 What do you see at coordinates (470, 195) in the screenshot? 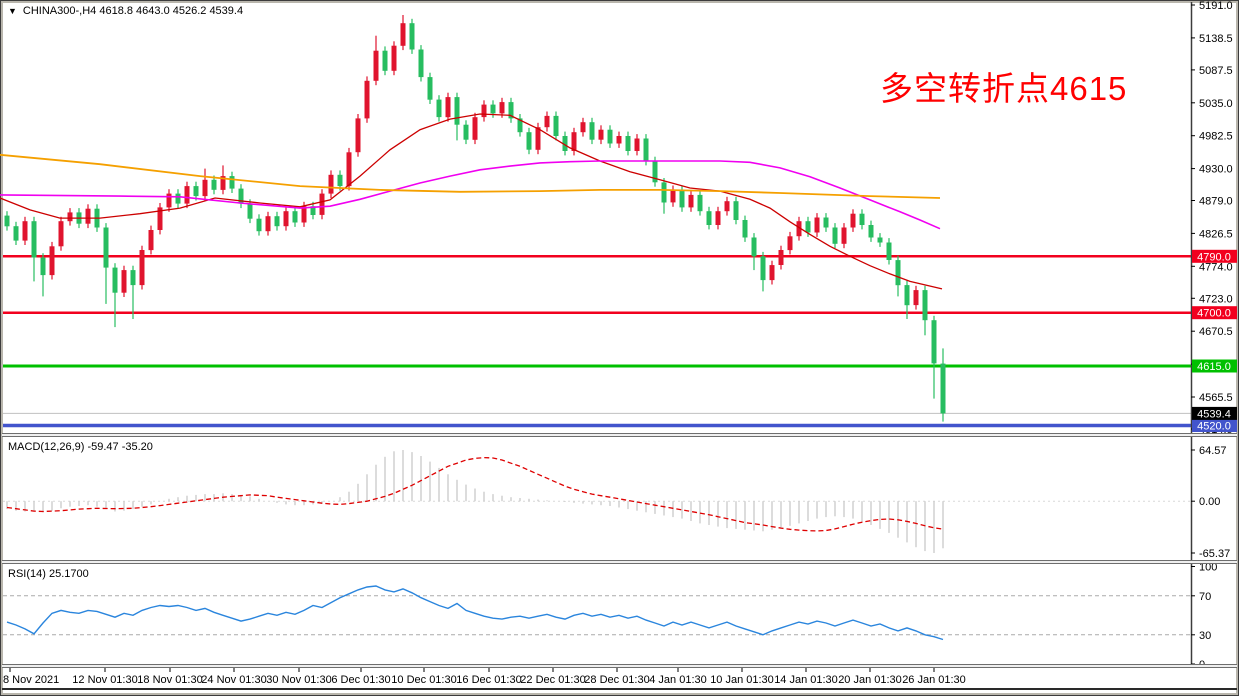
I see `ma-mid-magenta` at bounding box center [470, 195].